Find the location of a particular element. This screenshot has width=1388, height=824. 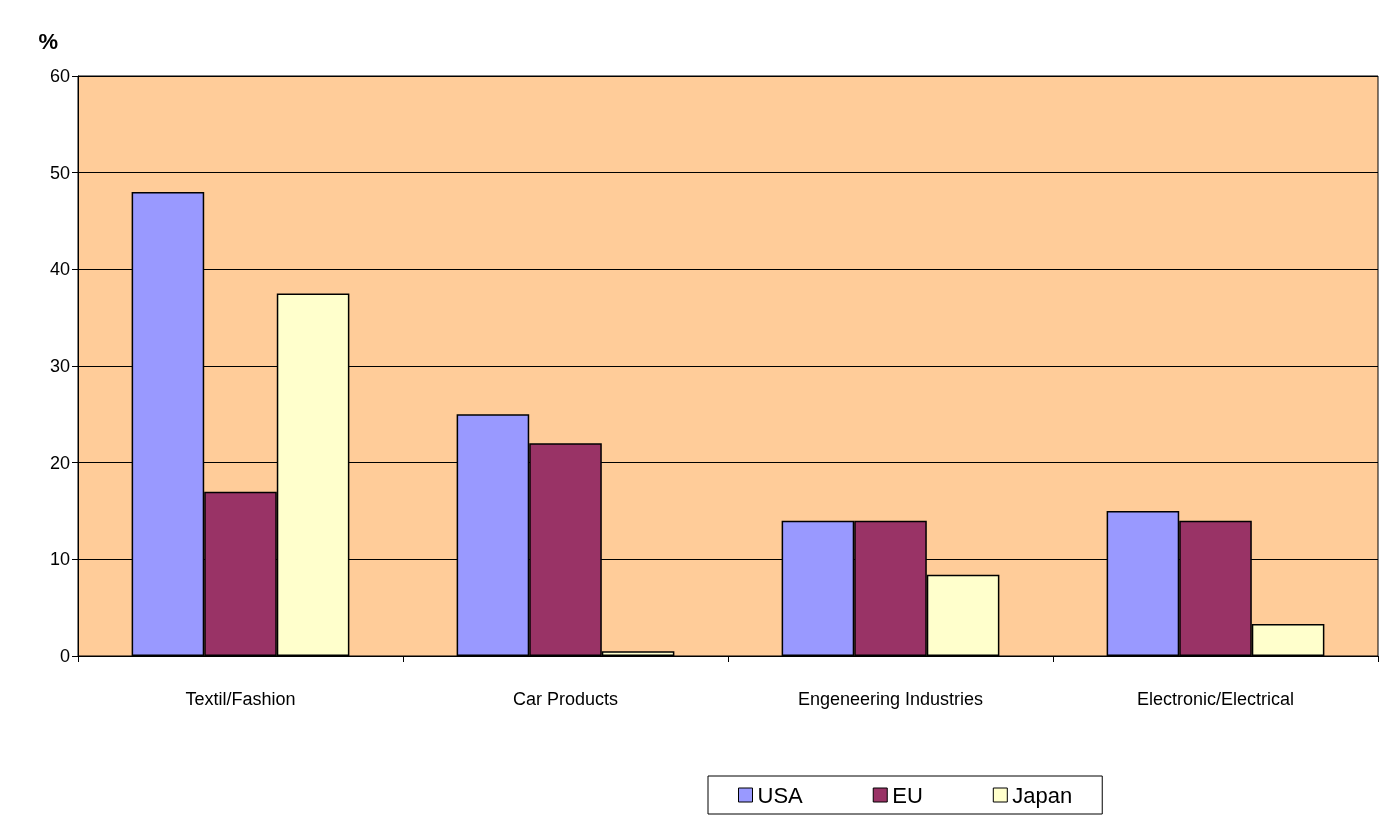

x-tick-label: Engeneering Industries is located at coordinates (890, 699).